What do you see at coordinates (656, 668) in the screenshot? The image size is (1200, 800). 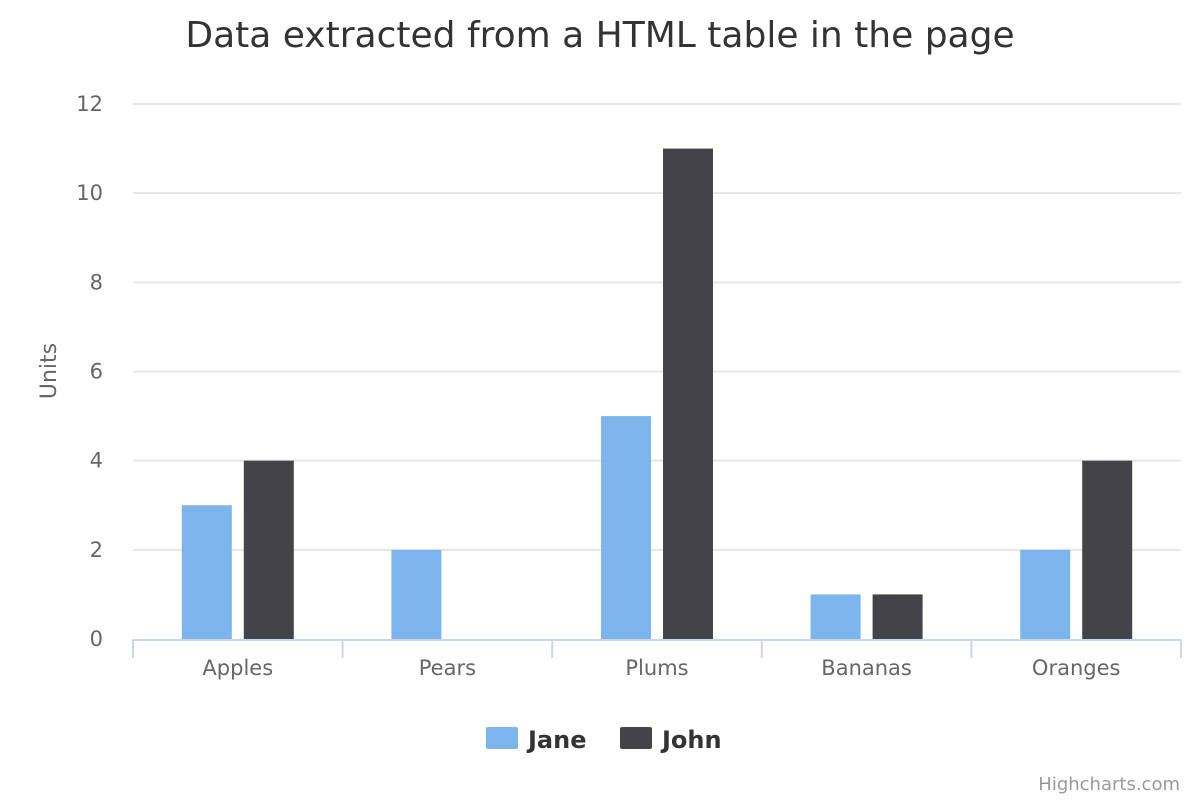 I see `x-tick-label: Plums` at bounding box center [656, 668].